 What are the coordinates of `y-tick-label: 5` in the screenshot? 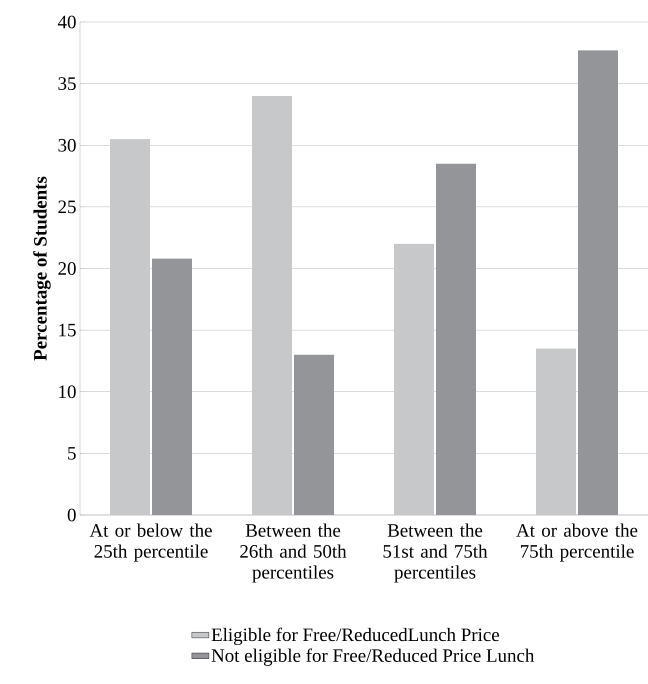 It's located at (72, 453).